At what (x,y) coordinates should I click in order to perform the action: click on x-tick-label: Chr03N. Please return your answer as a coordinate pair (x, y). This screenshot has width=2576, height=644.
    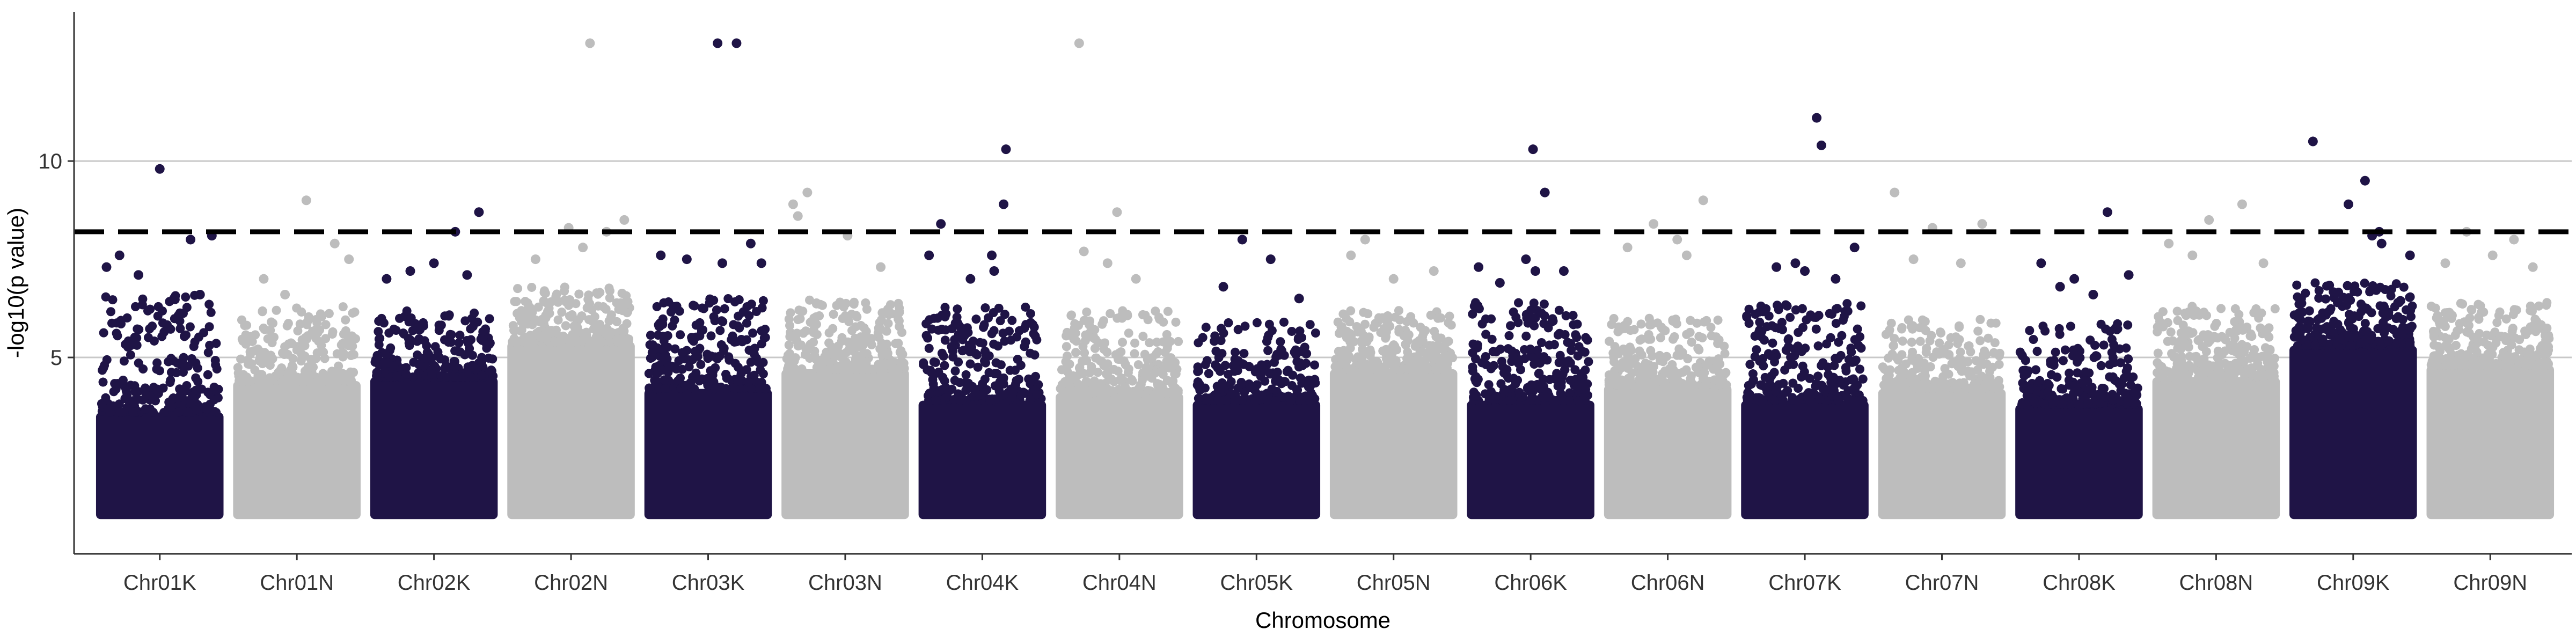
    Looking at the image, I should click on (845, 583).